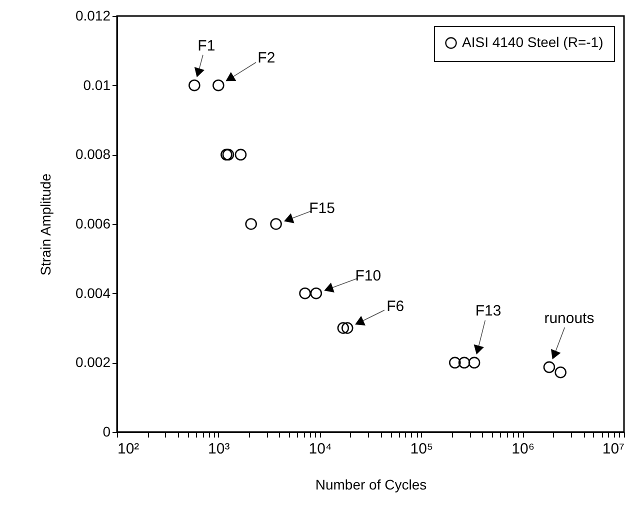 Image resolution: width=639 pixels, height=506 pixels. I want to click on annotation: runouts, so click(569, 319).